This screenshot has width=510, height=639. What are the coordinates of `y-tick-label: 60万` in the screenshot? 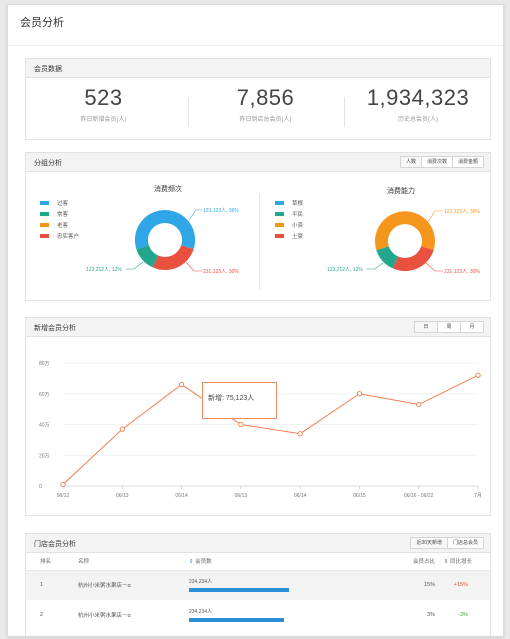 It's located at (44, 395).